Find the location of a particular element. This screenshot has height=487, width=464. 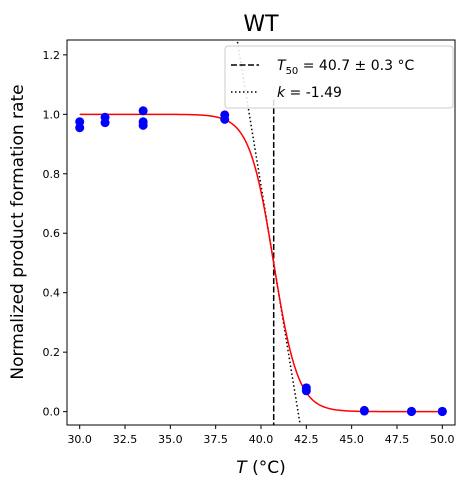

x-tick-label: 42.5 is located at coordinates (306, 439).